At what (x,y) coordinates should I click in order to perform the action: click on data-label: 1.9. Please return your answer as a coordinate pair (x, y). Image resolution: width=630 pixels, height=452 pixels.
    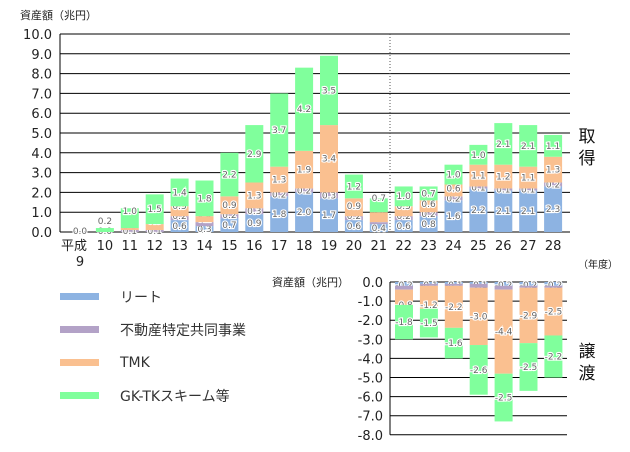
    Looking at the image, I should click on (304, 171).